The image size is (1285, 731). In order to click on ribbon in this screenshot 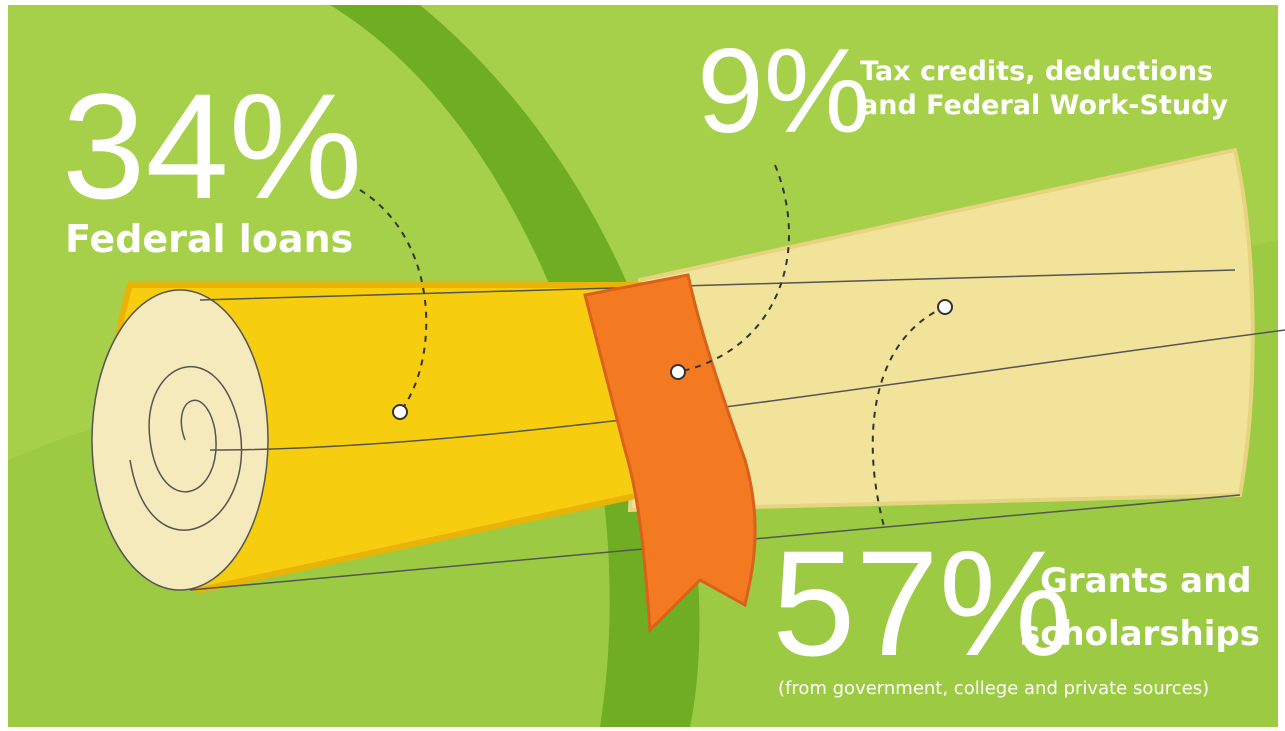, I will do `click(670, 453)`.